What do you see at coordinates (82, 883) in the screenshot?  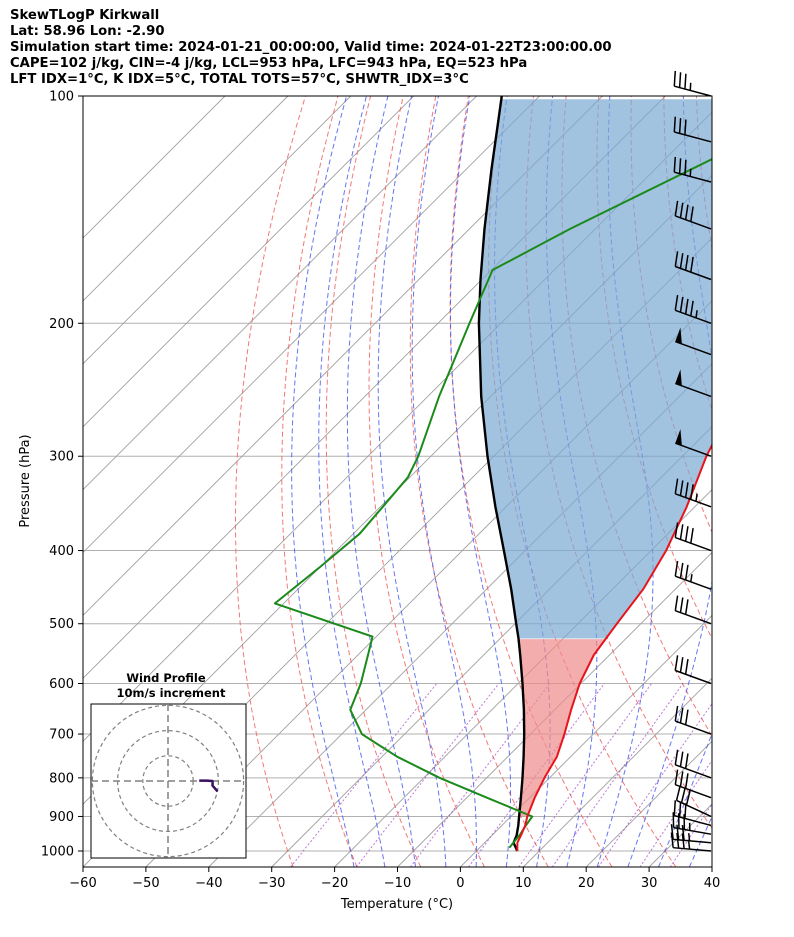 I see `x-tick-label: −60` at bounding box center [82, 883].